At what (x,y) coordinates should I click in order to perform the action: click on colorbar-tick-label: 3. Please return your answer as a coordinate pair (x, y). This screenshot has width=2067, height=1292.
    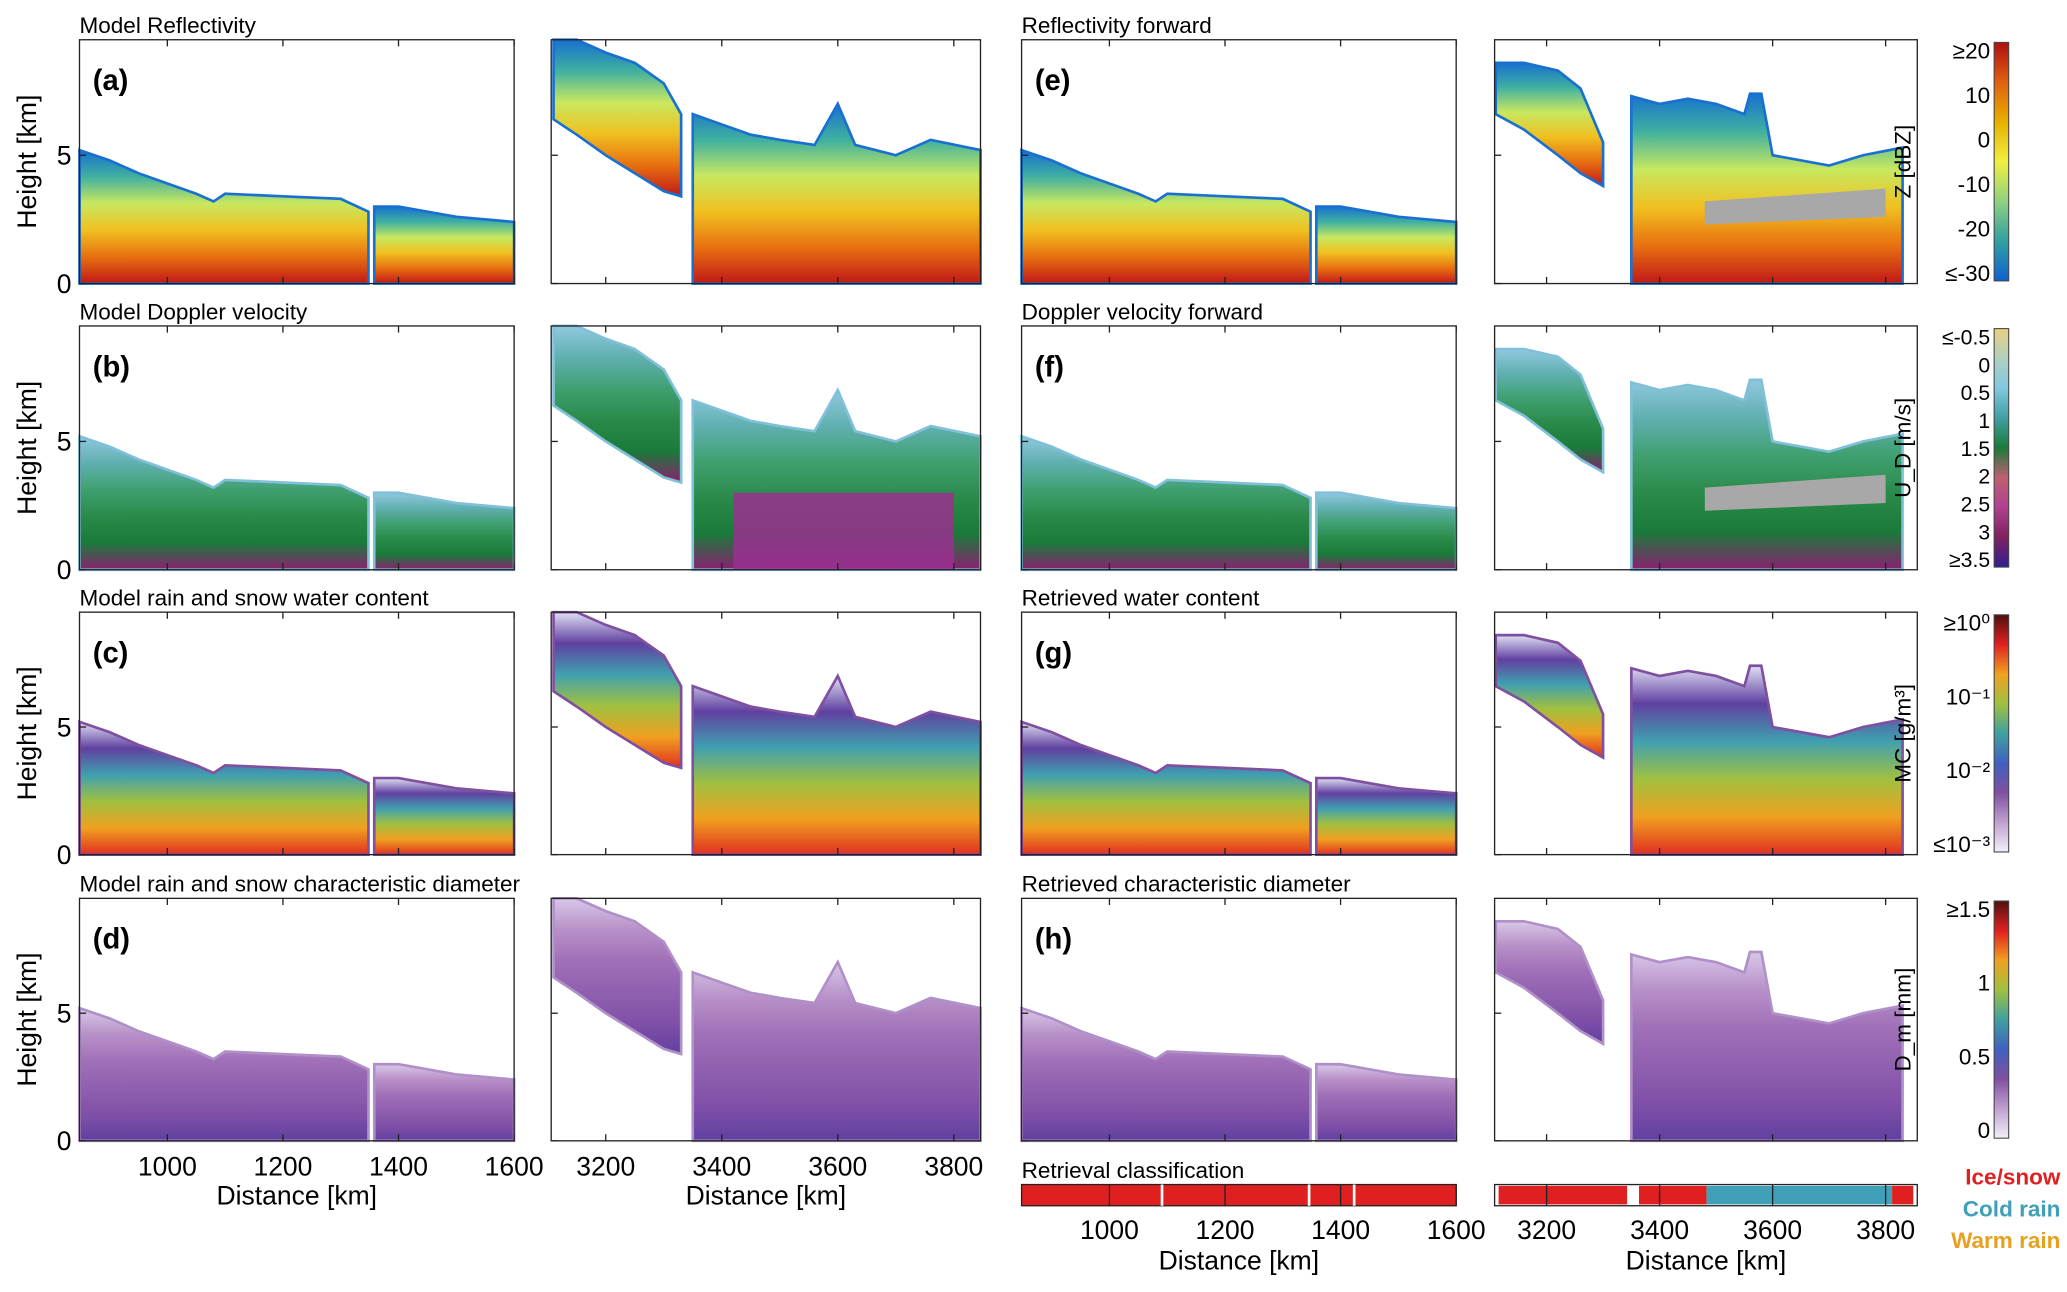
    Looking at the image, I should click on (1984, 532).